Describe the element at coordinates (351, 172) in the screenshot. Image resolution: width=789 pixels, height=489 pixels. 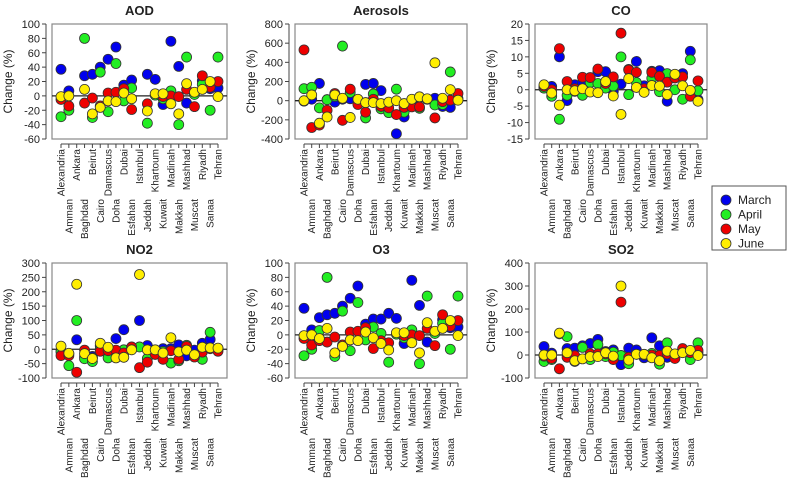
I see `x-tick-label: Damascus` at that location.